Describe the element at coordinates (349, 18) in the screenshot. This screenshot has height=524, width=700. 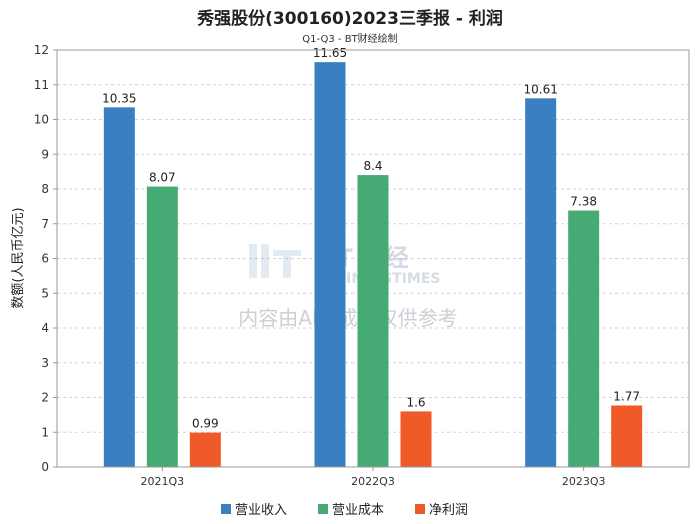
I see `chart-title: 秀强股份(300160)2023三季报 - 利润` at that location.